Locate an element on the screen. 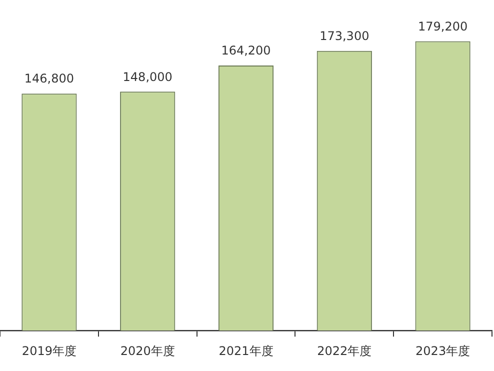 This screenshot has height=371, width=494. data-label: 179,200 is located at coordinates (443, 26).